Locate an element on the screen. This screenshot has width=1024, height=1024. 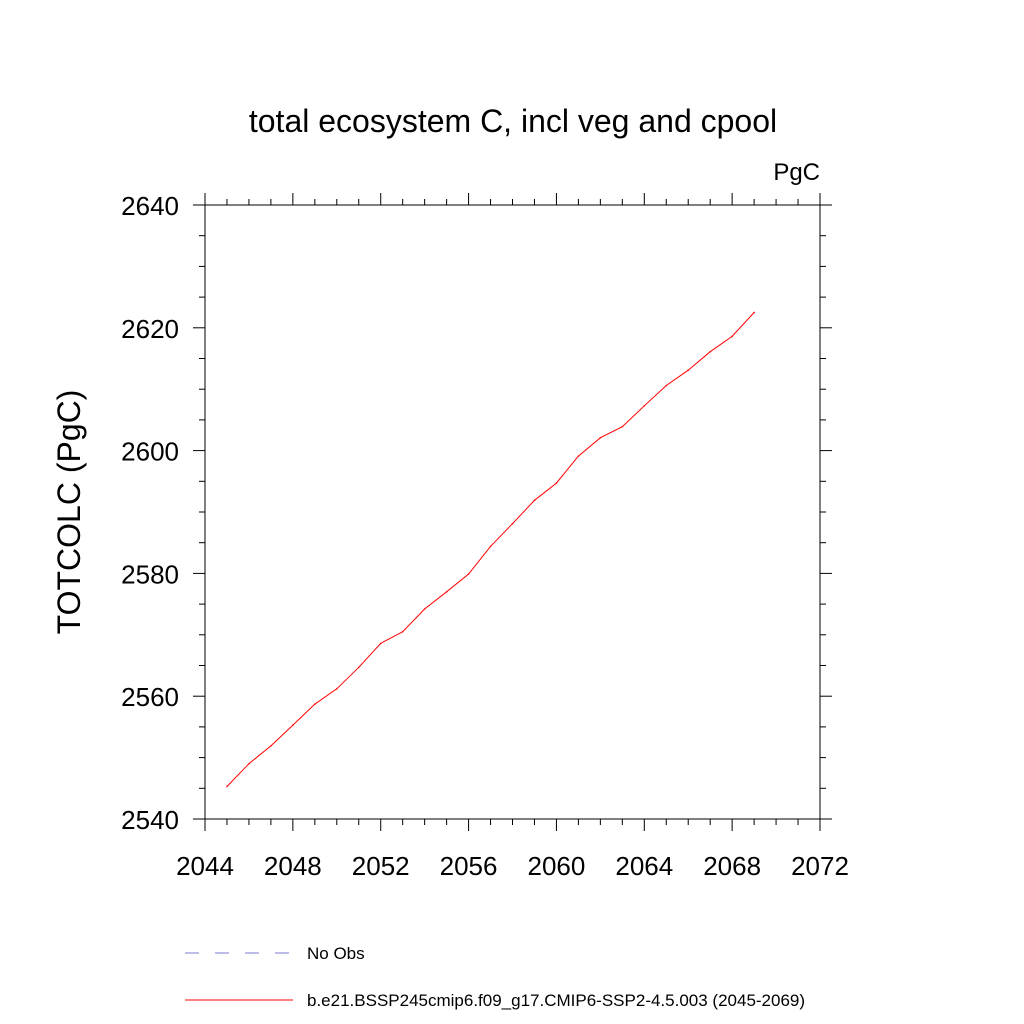
y-tick-label: 2540 is located at coordinates (150, 820).